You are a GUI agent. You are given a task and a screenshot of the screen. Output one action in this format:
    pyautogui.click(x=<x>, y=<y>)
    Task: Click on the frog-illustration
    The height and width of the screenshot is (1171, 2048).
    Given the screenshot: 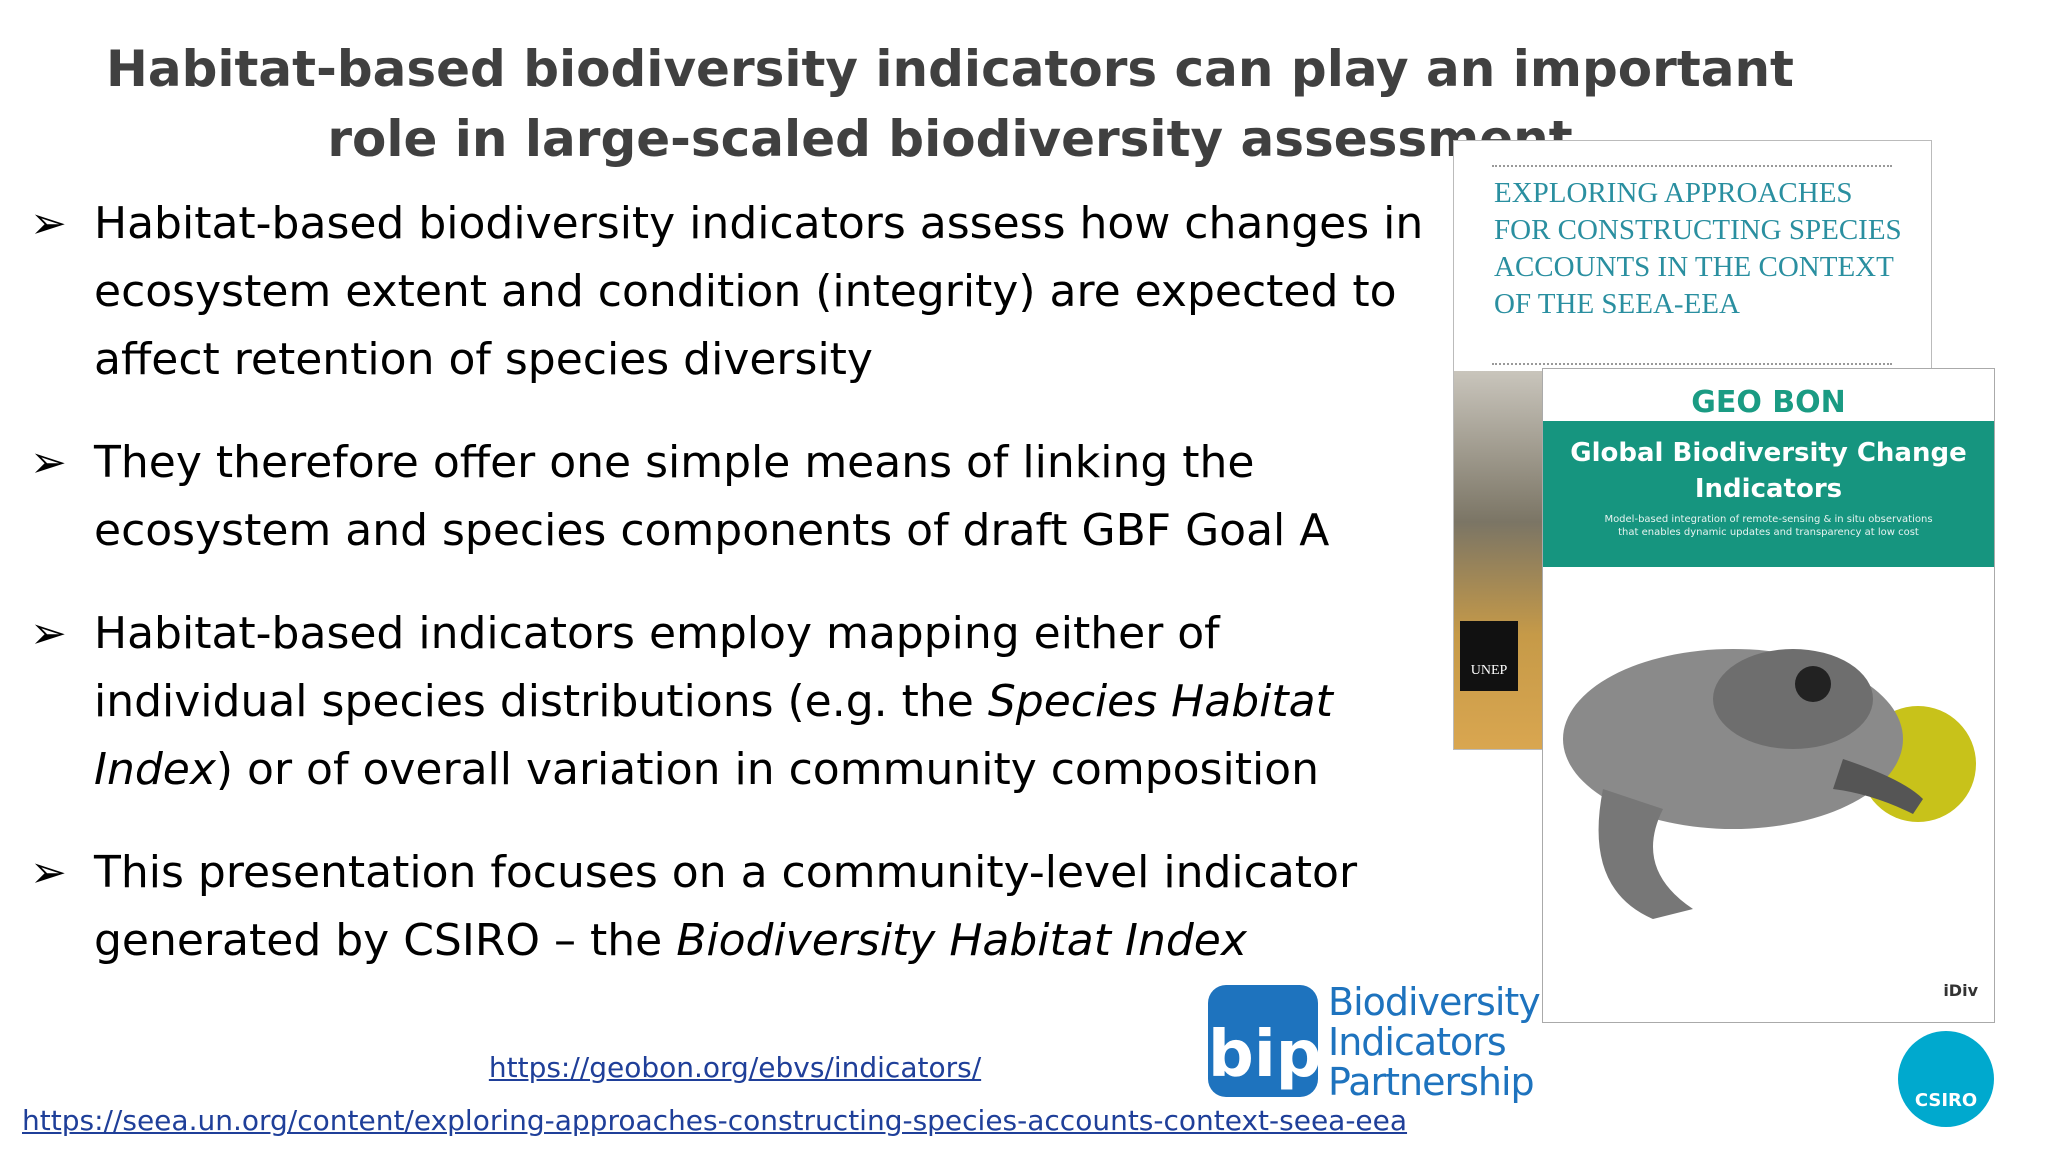 What is the action you would take?
    pyautogui.click(x=1769, y=784)
    